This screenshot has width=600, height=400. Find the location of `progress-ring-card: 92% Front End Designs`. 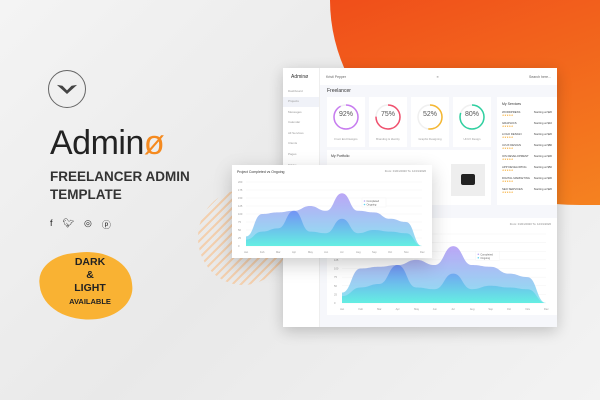

progress-ring-card: 92% Front End Designs is located at coordinates (346, 122).